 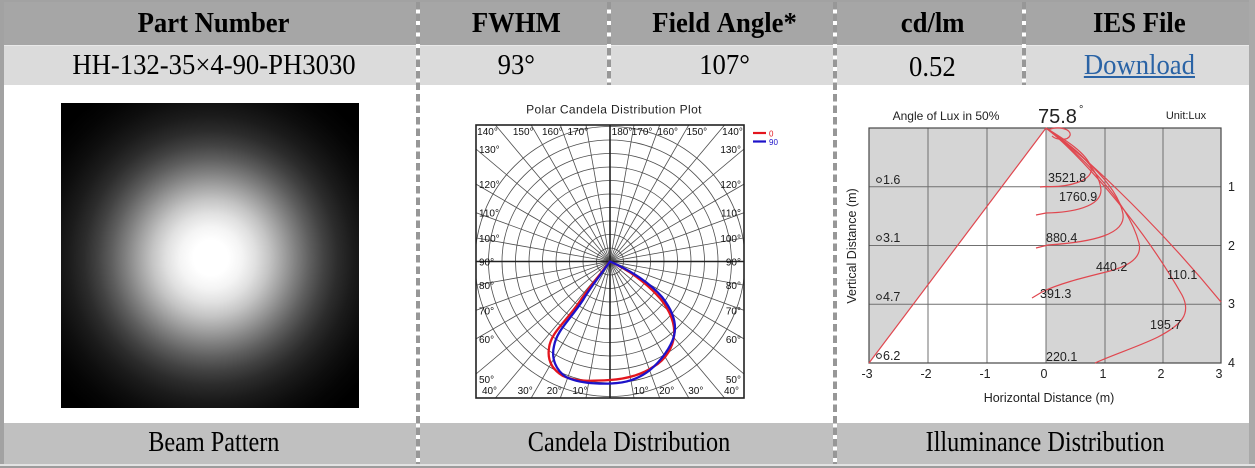 What do you see at coordinates (891, 180) in the screenshot?
I see `svg-text: 1.6` at bounding box center [891, 180].